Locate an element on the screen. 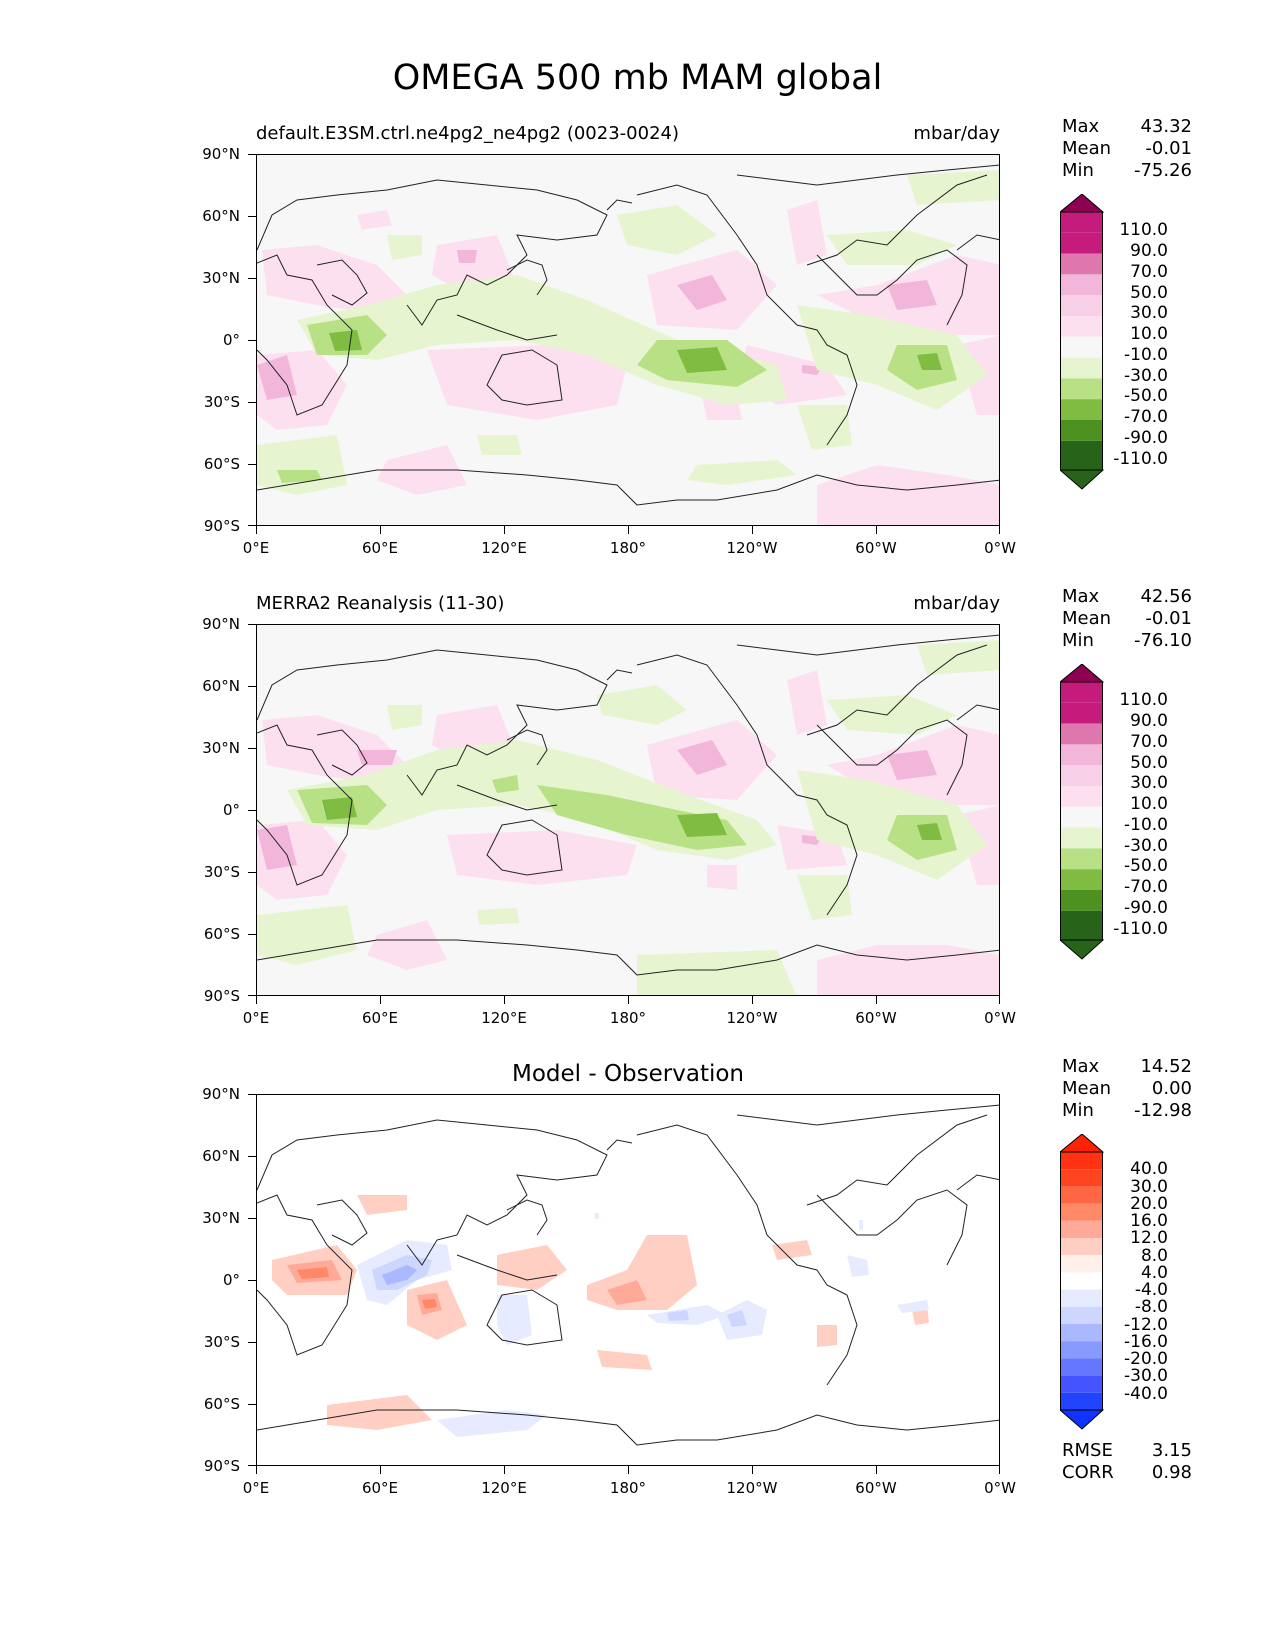 Image resolution: width=1275 pixels, height=1650 pixels. stat-value: 42.56 is located at coordinates (1166, 596).